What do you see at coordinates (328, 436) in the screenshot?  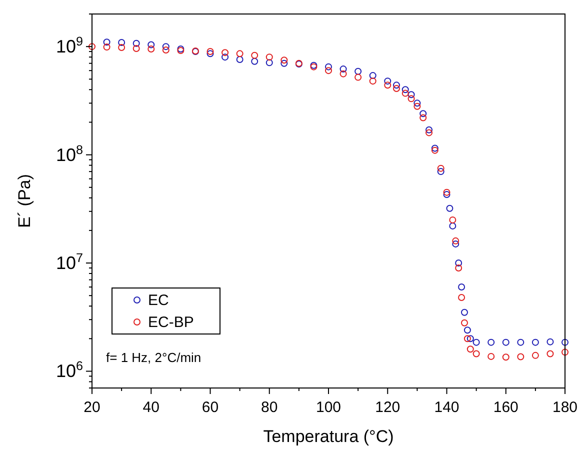 I see `x-axis-title: Temperatura (°C)` at bounding box center [328, 436].